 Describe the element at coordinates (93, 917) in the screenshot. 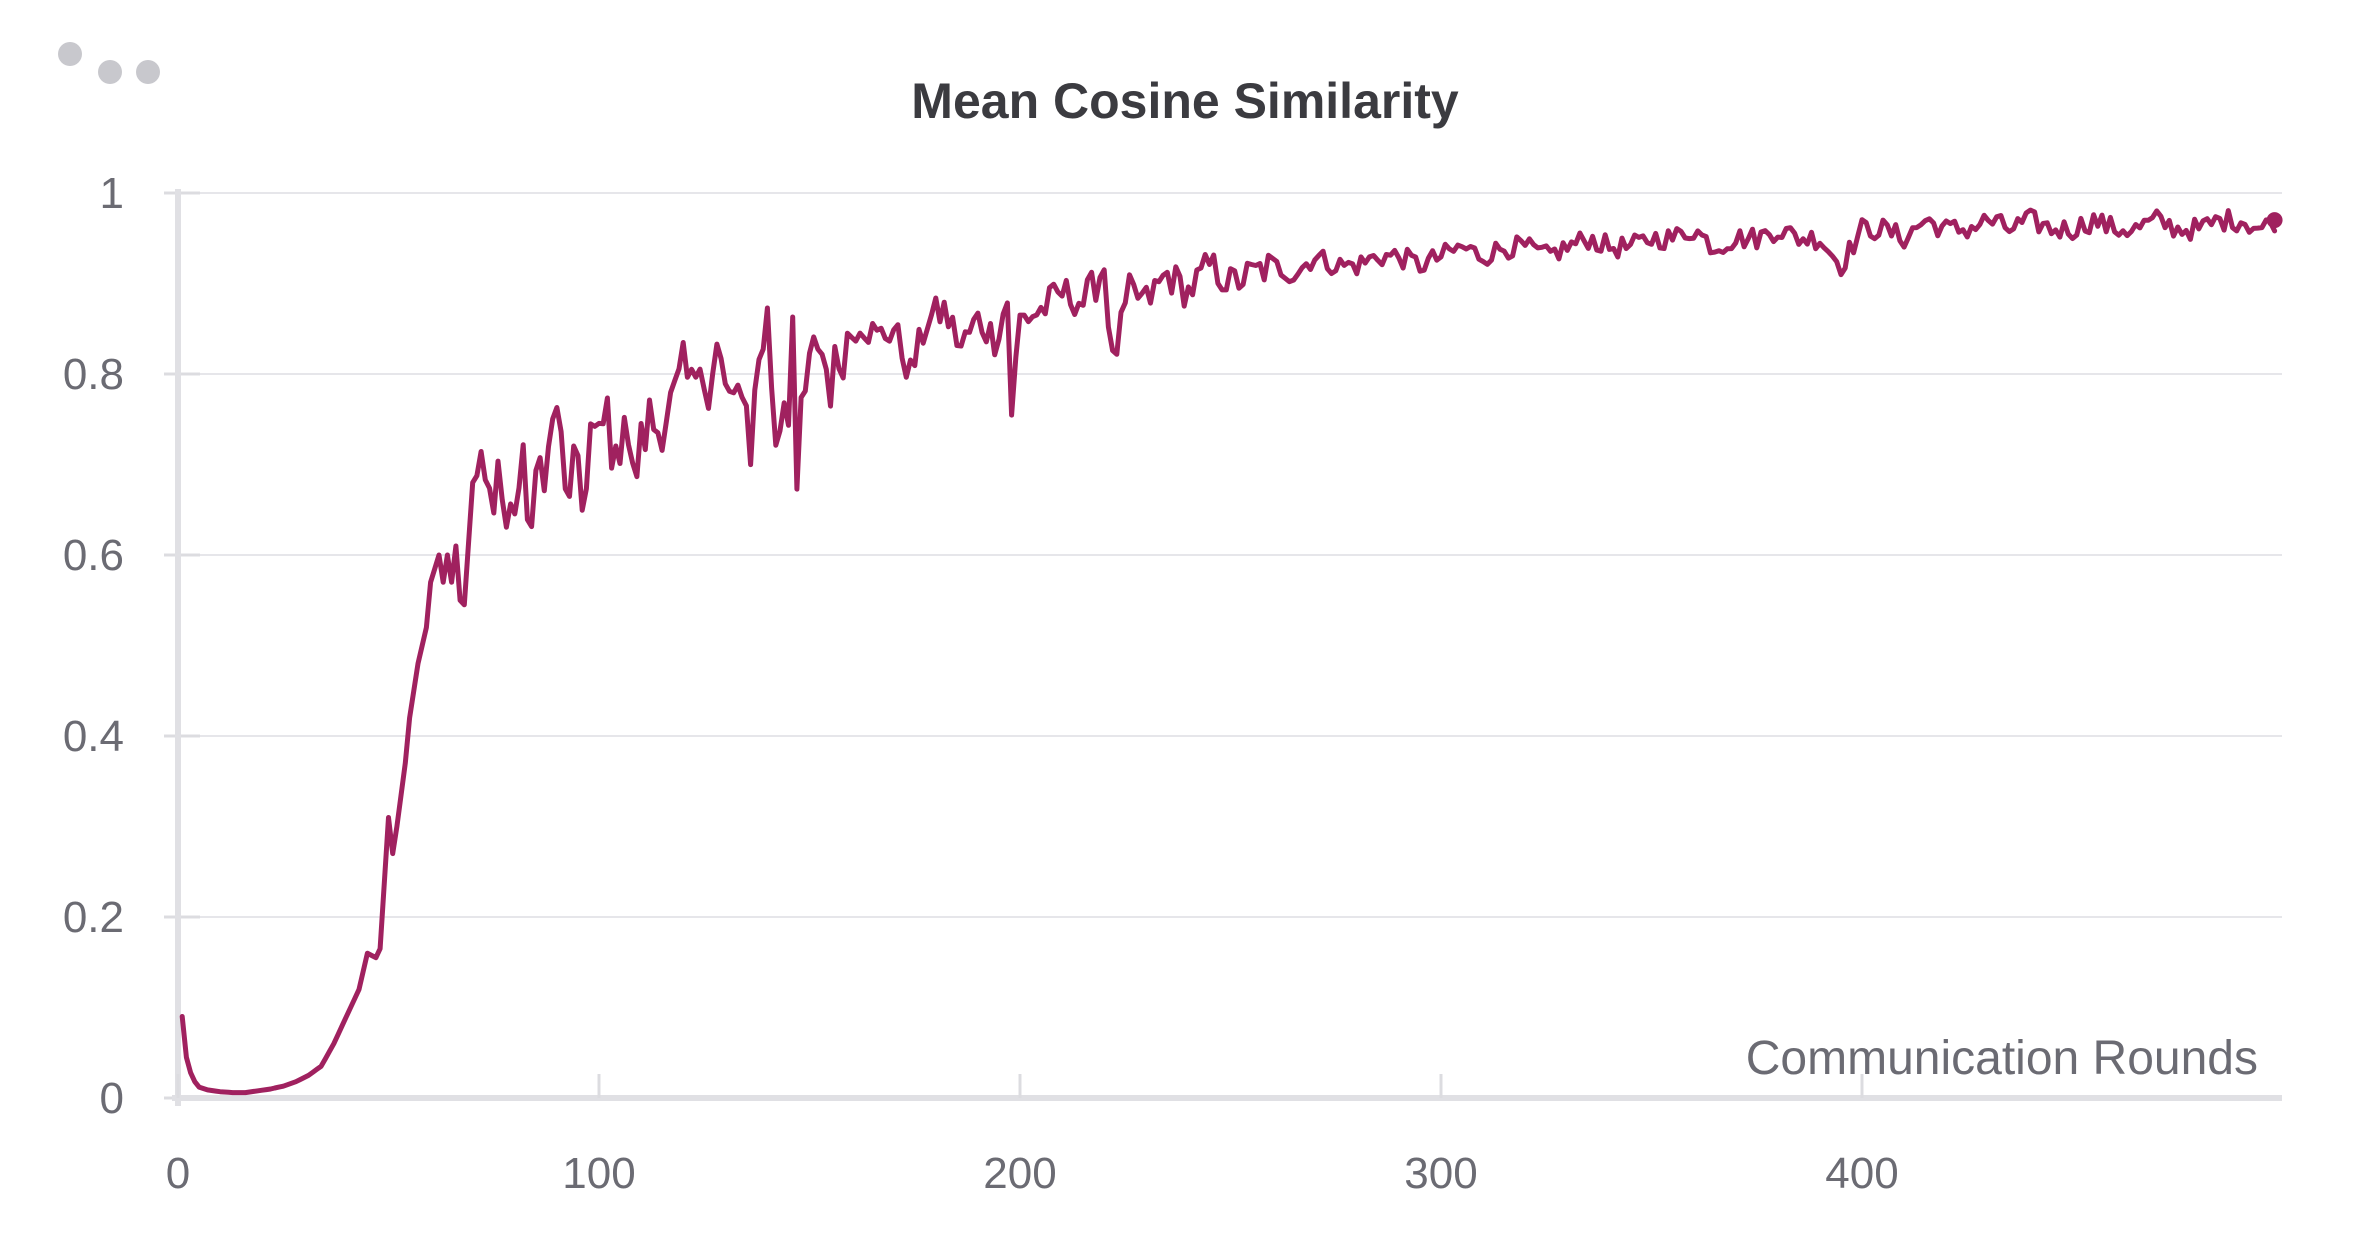

I see `y-tick-label: 0.2` at that location.